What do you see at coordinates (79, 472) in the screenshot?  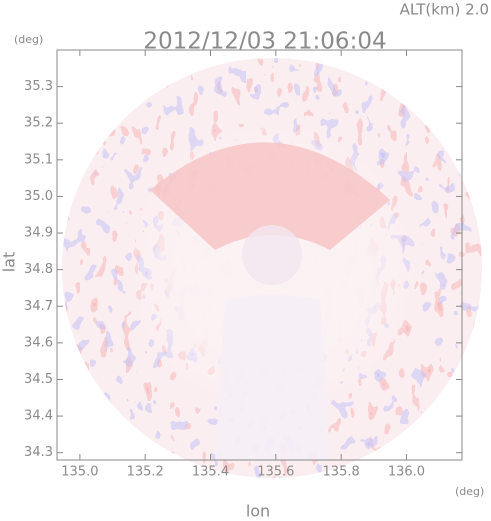 I see `x-tick-label: 135.0` at bounding box center [79, 472].